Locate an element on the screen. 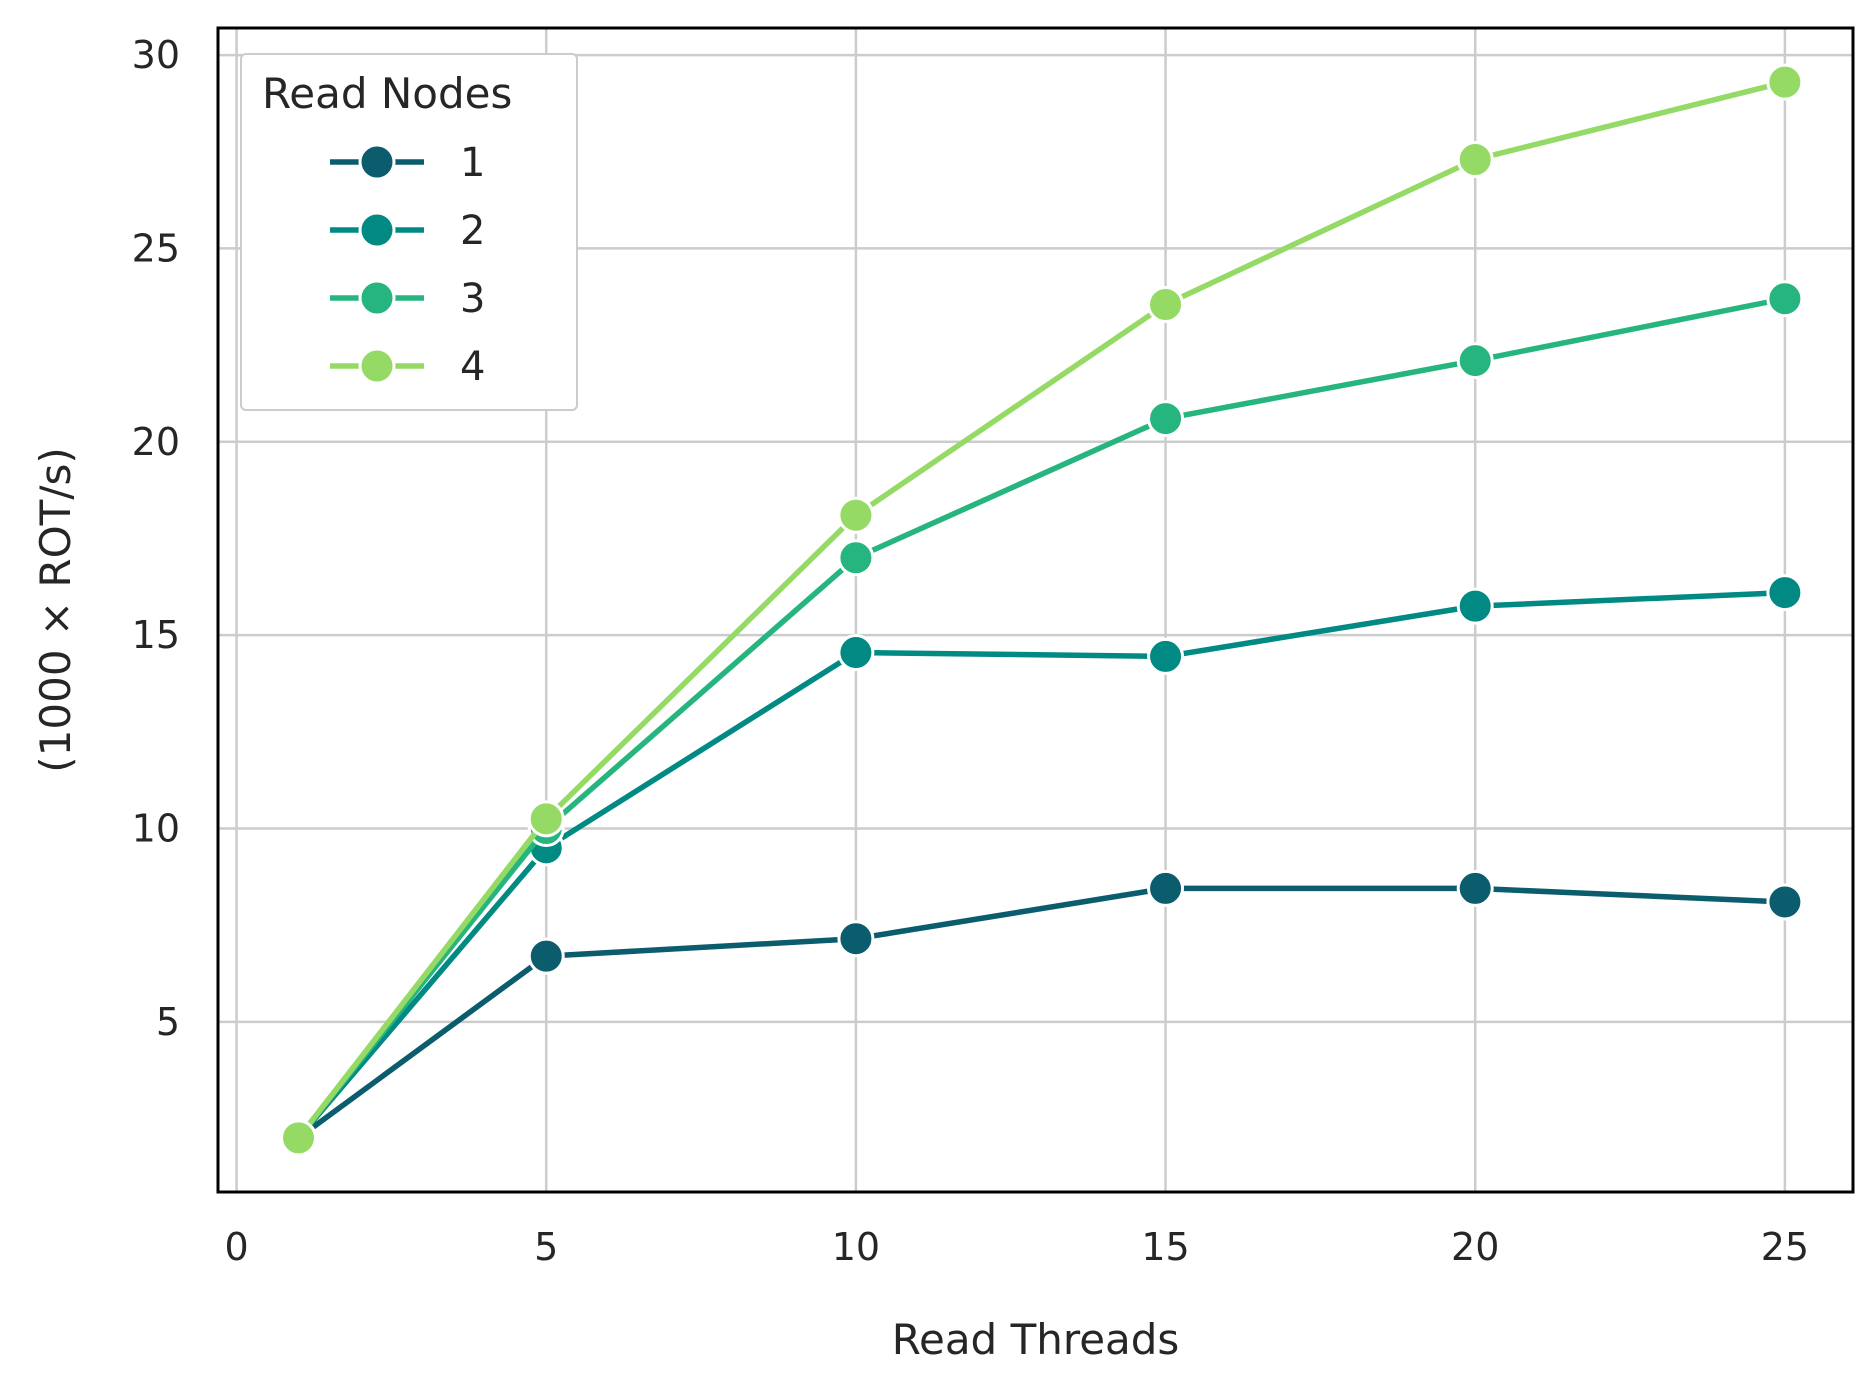 Image resolution: width=1875 pixels, height=1389 pixels. x-tick-label: 25 is located at coordinates (1785, 1247).